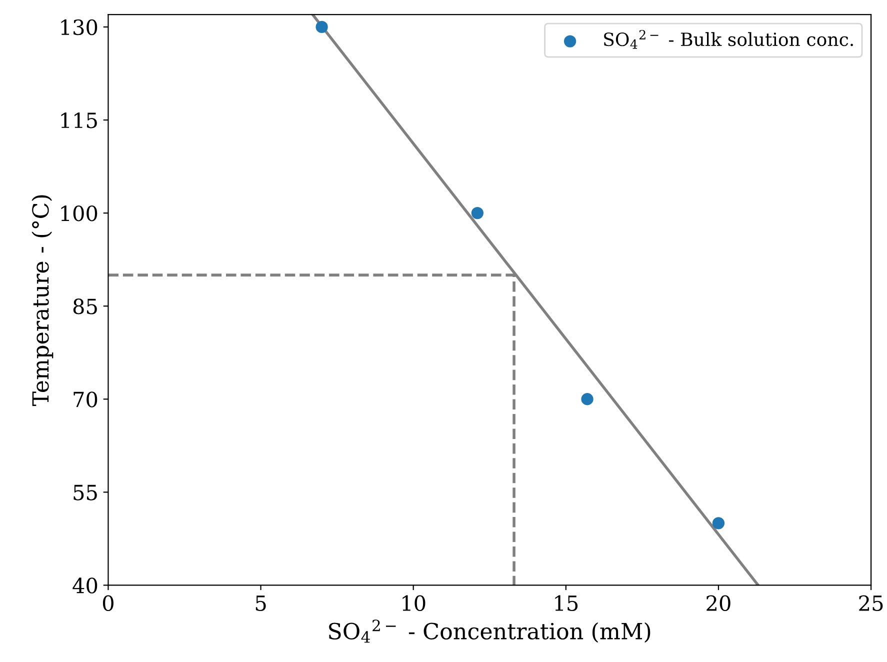 Image resolution: width=887 pixels, height=662 pixels. Describe the element at coordinates (489, 631) in the screenshot. I see `x-axis-title: SO$_{4}$$^{2−}$ - Concentration (mM)` at that location.